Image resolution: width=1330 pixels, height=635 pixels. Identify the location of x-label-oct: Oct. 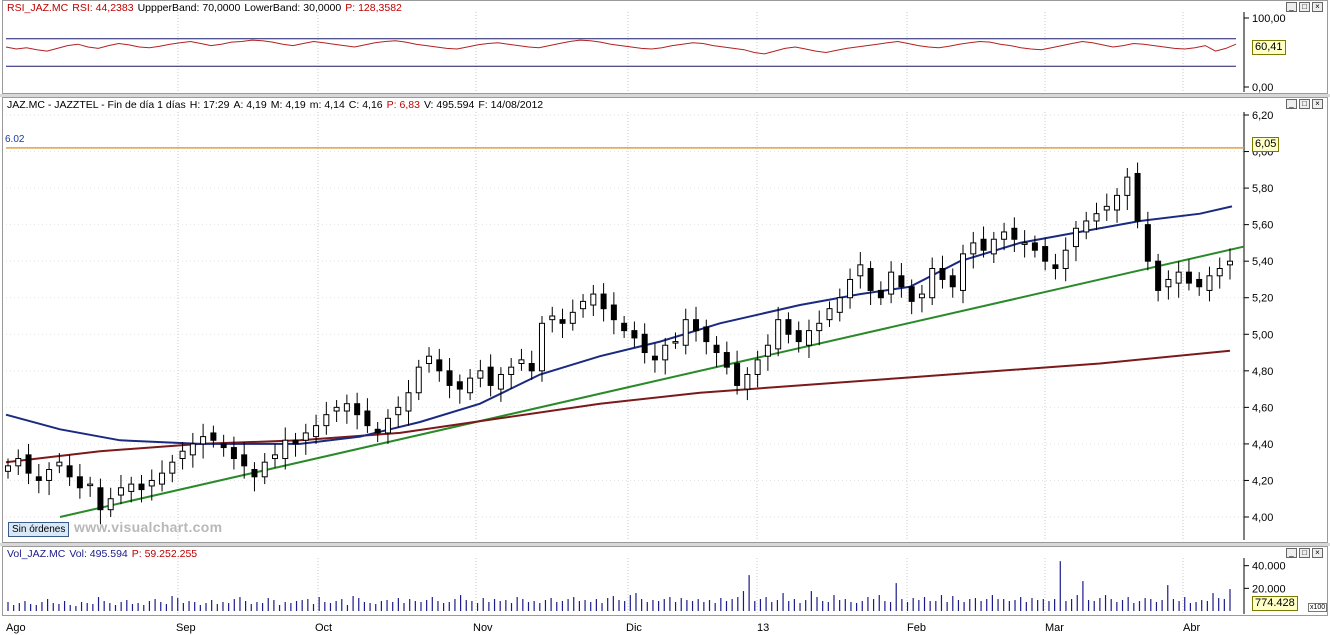
(324, 628).